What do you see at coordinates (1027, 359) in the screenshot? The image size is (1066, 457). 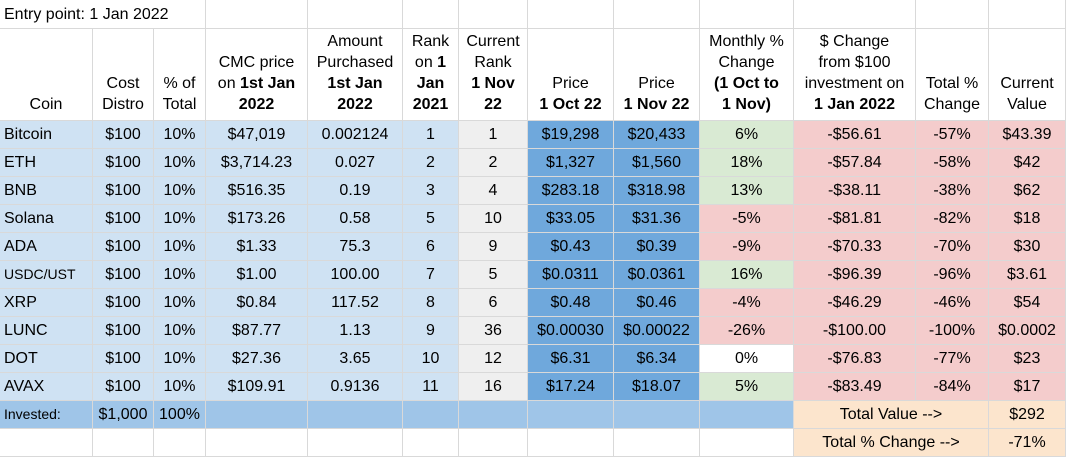 I see `table-cell-value: $23` at bounding box center [1027, 359].